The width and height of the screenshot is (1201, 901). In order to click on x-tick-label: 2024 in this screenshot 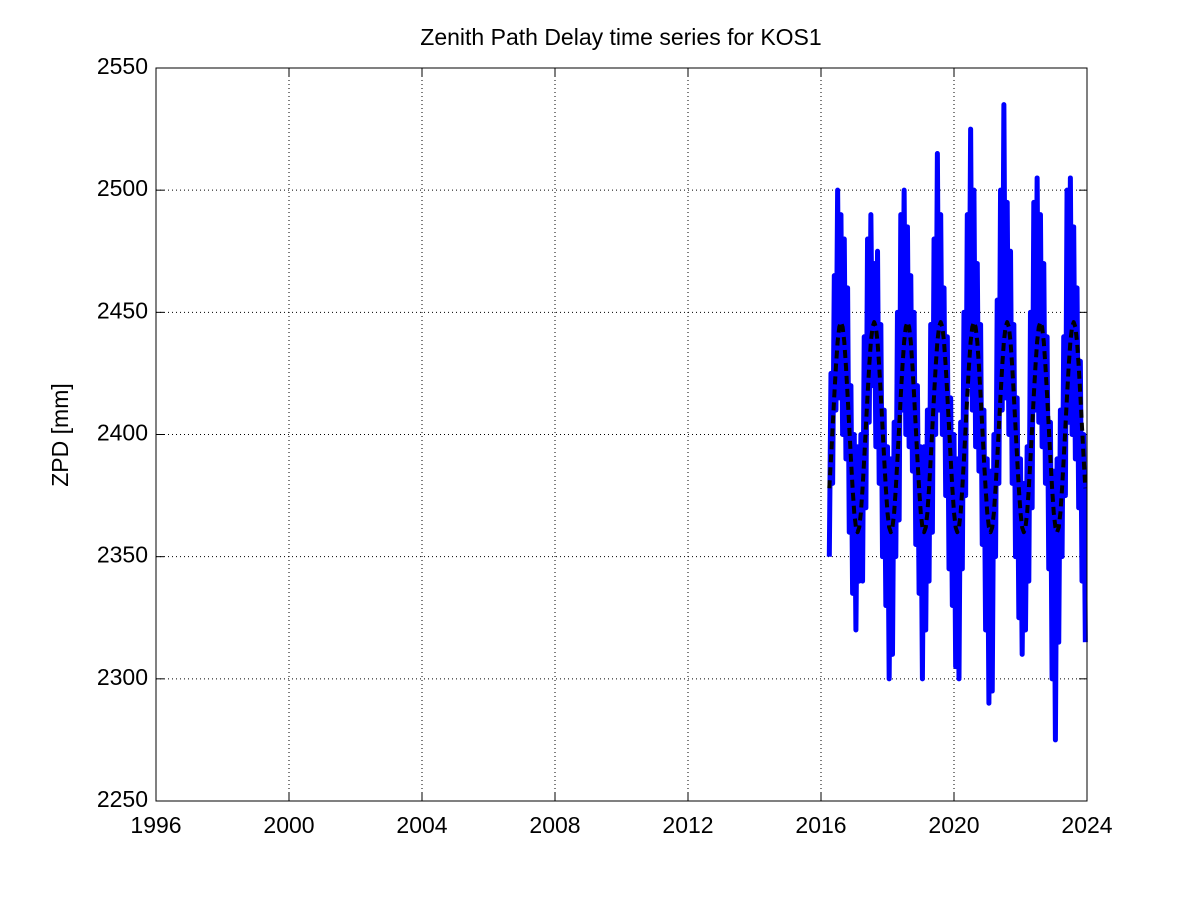, I will do `click(1086, 825)`.